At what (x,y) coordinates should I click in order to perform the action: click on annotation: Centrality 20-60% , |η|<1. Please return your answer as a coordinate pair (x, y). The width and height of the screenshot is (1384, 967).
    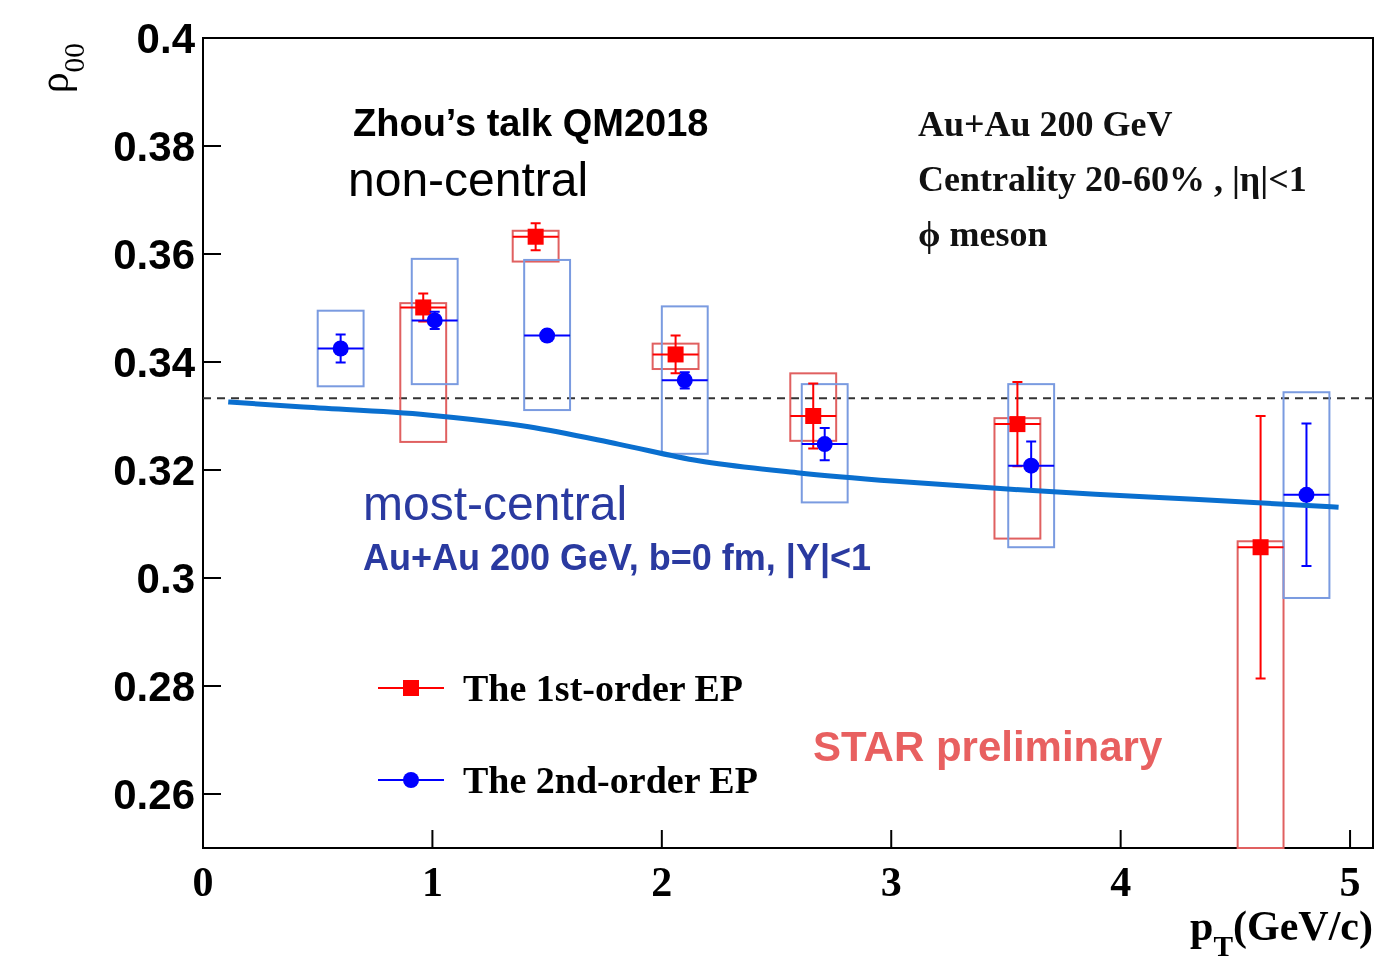
    Looking at the image, I should click on (1112, 179).